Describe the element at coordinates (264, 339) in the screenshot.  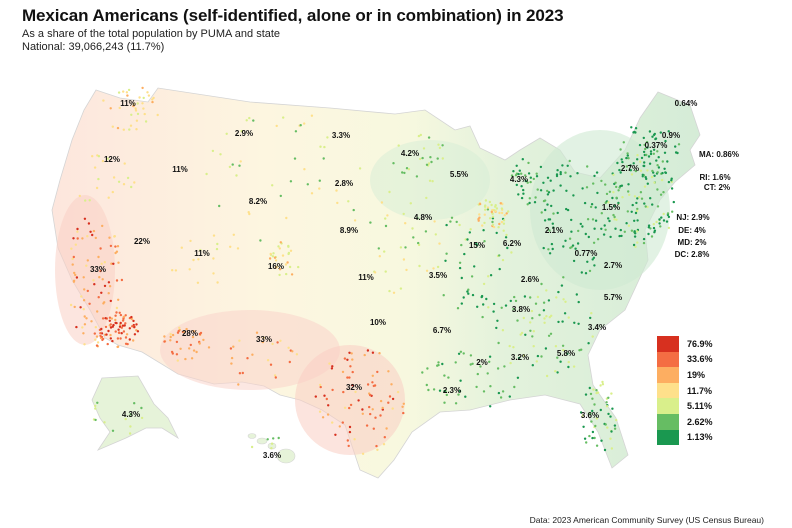
I see `state-label-nm: 33%` at that location.